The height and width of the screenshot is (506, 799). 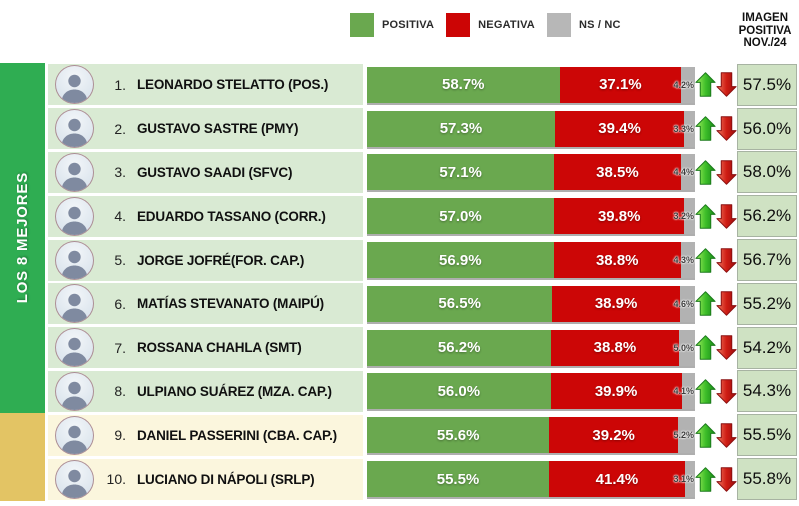 I want to click on negativa-value: 39.2%, so click(x=613, y=435).